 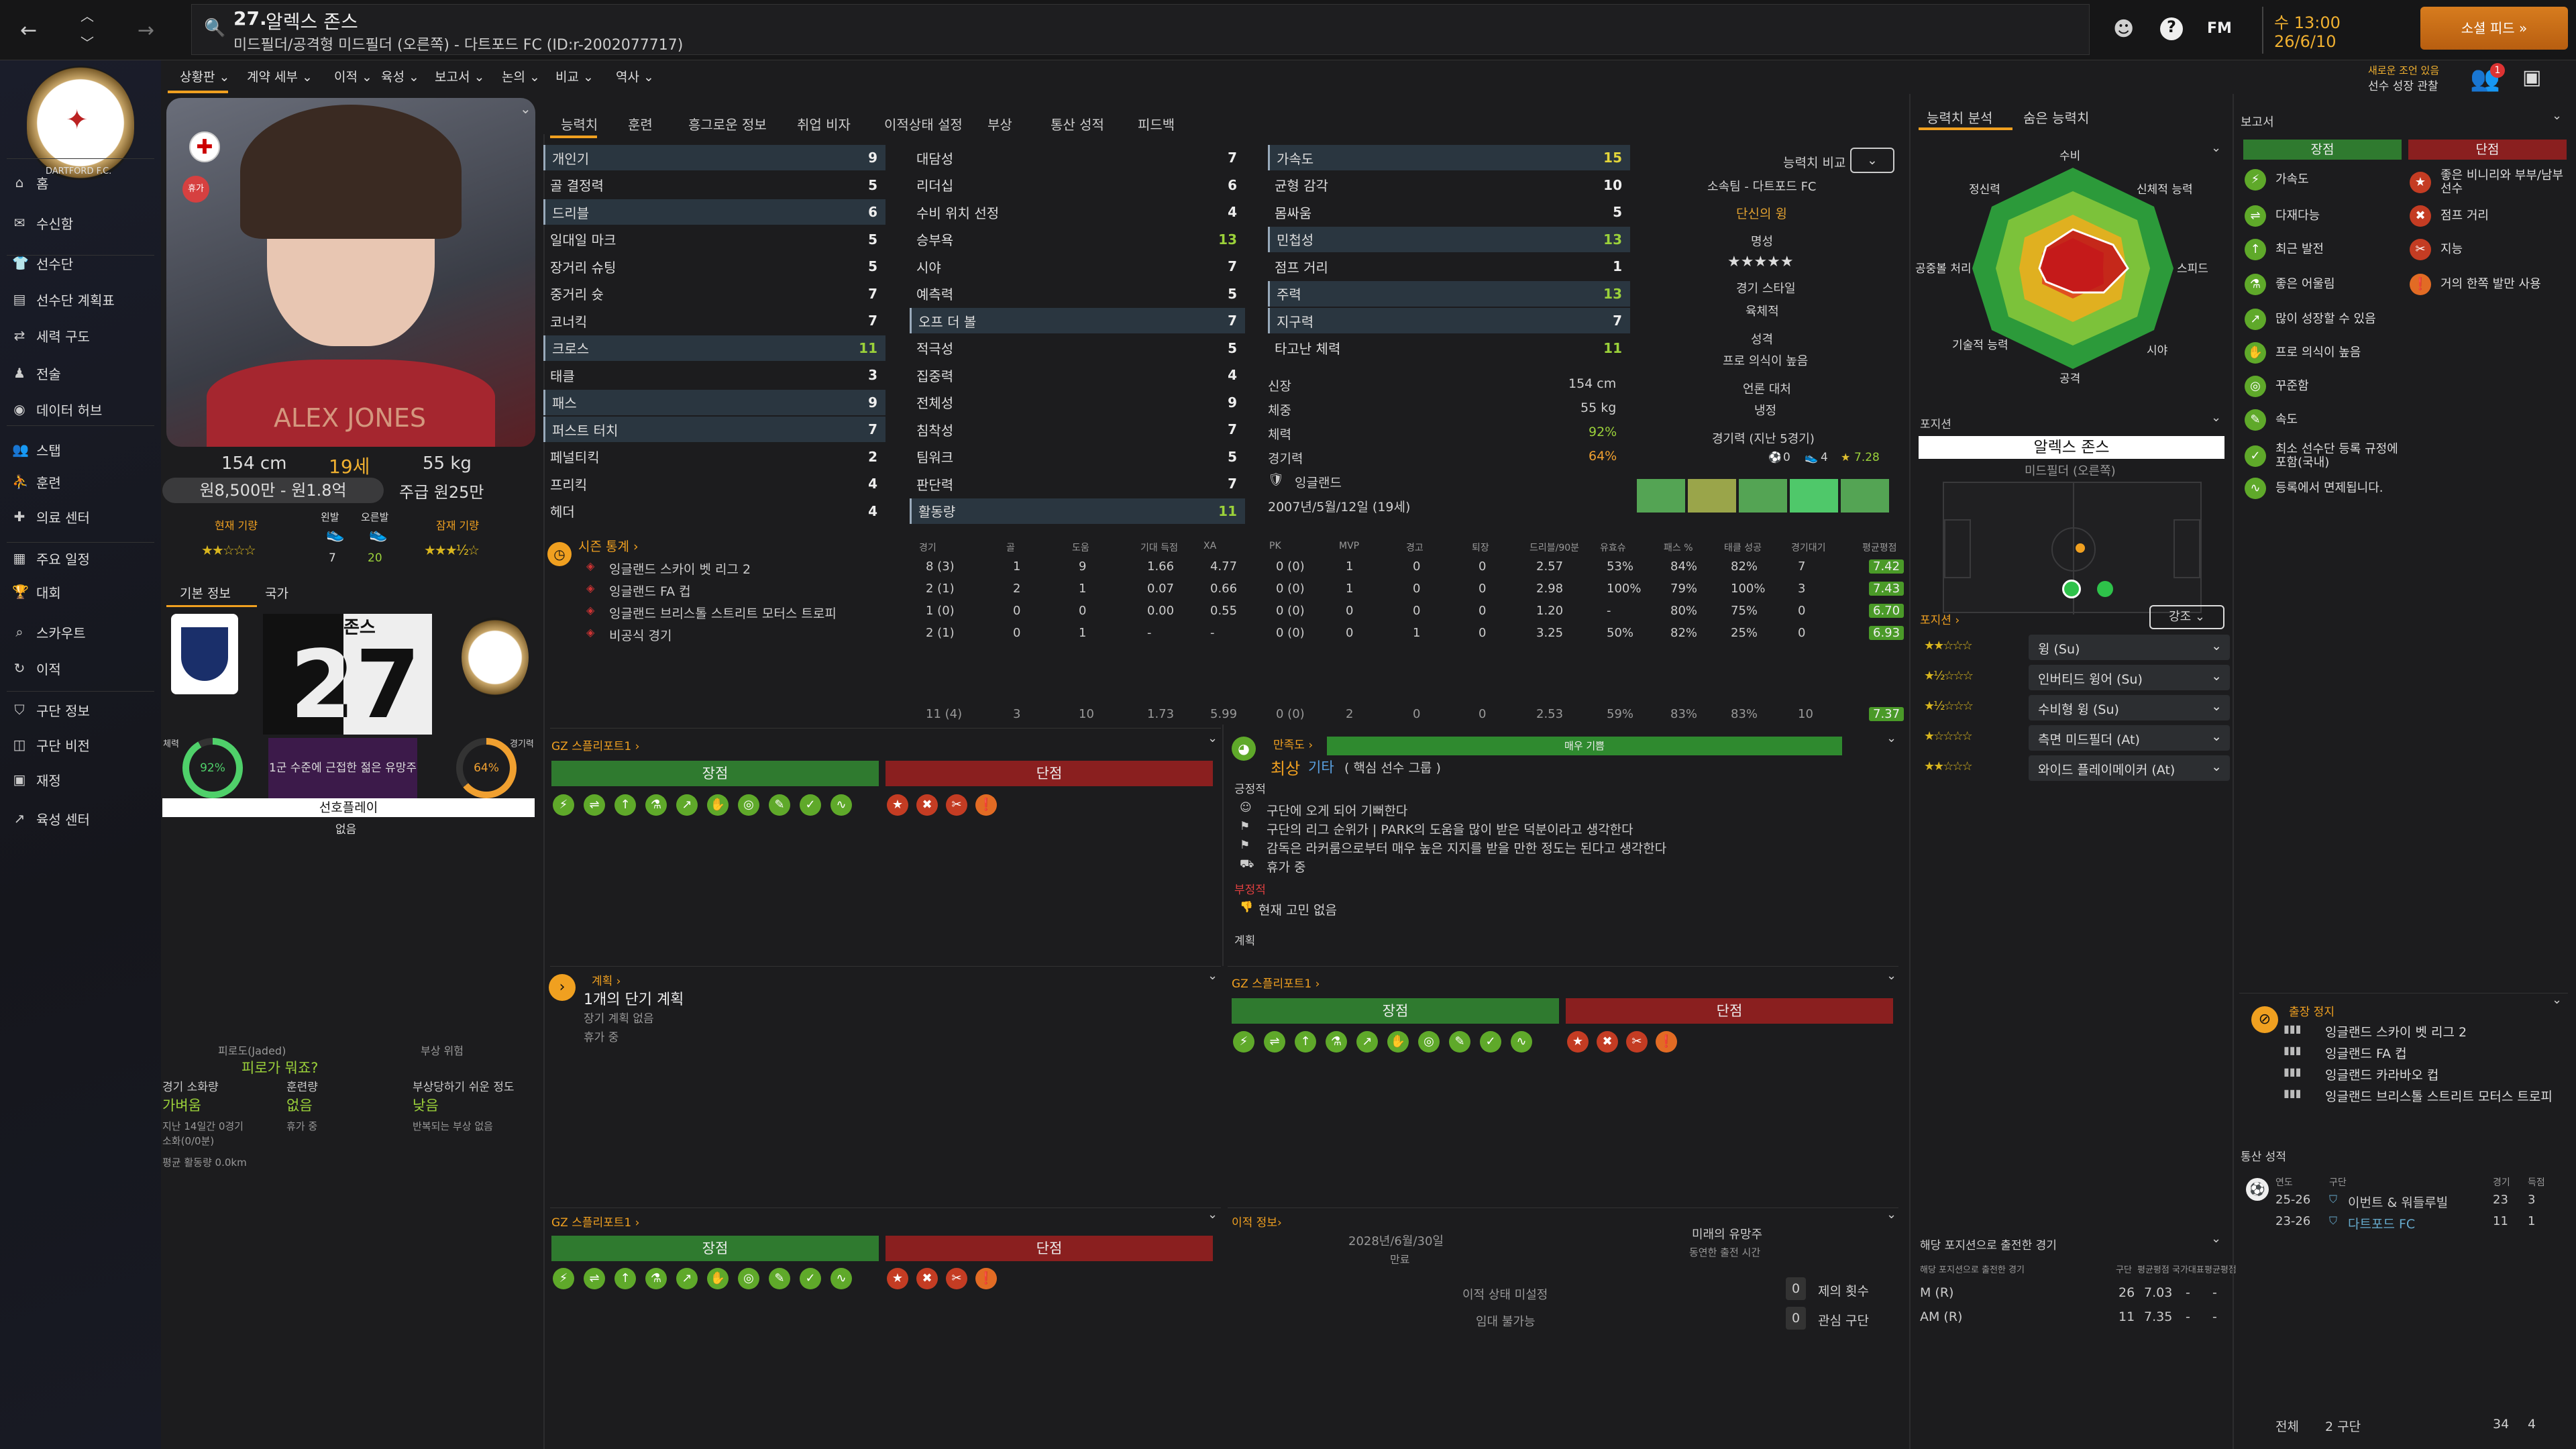 What do you see at coordinates (718, 805) in the screenshot?
I see `pro-trait-icon: ✋` at bounding box center [718, 805].